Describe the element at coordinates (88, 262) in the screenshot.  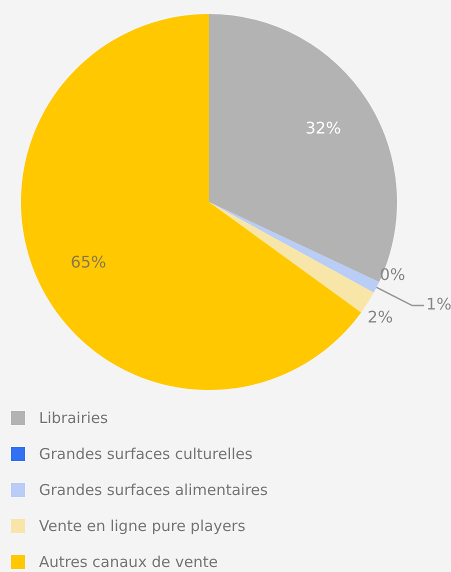
I see `data-label: 65%` at that location.